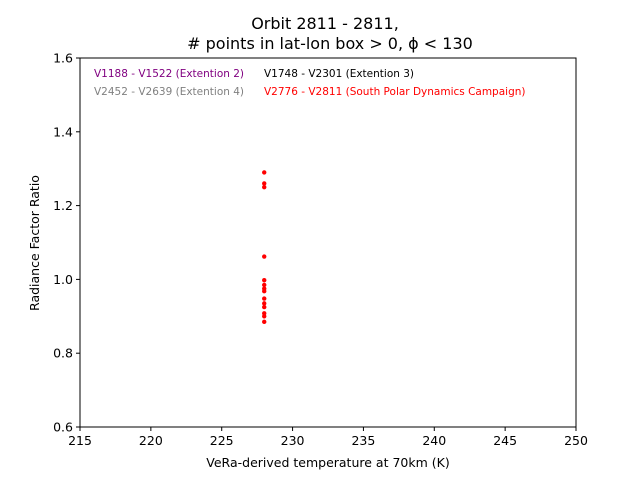 The height and width of the screenshot is (480, 640). Describe the element at coordinates (63, 205) in the screenshot. I see `y-tick-label: 1.2` at that location.